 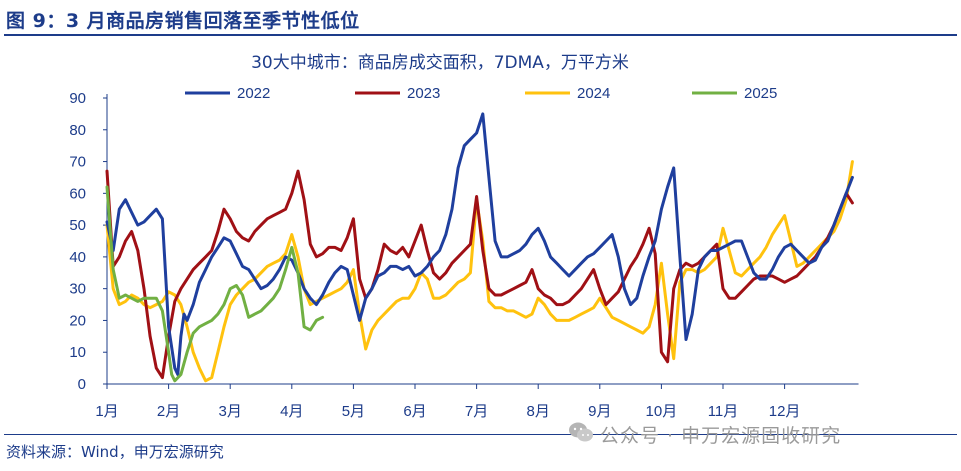 What do you see at coordinates (88, 241) in the screenshot?
I see `y-axis: 0 10 20 30 40 50 60 70 80 90` at bounding box center [88, 241].